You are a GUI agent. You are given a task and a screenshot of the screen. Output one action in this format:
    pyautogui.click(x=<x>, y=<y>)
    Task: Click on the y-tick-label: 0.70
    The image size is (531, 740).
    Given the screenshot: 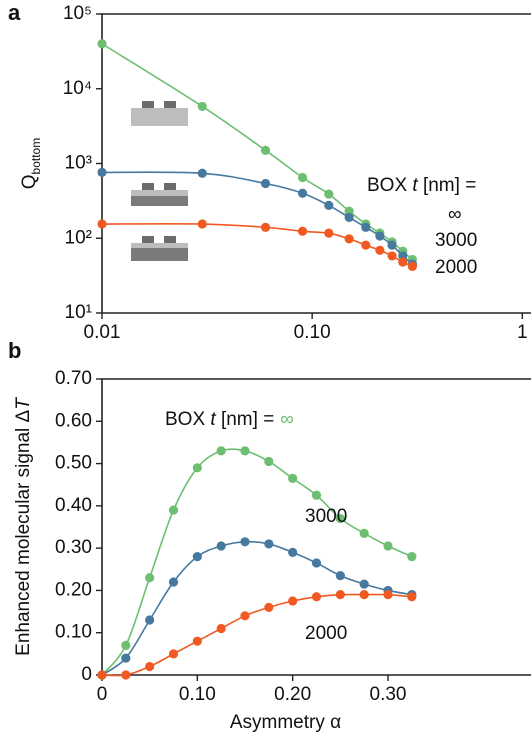 What is the action you would take?
    pyautogui.click(x=73, y=378)
    